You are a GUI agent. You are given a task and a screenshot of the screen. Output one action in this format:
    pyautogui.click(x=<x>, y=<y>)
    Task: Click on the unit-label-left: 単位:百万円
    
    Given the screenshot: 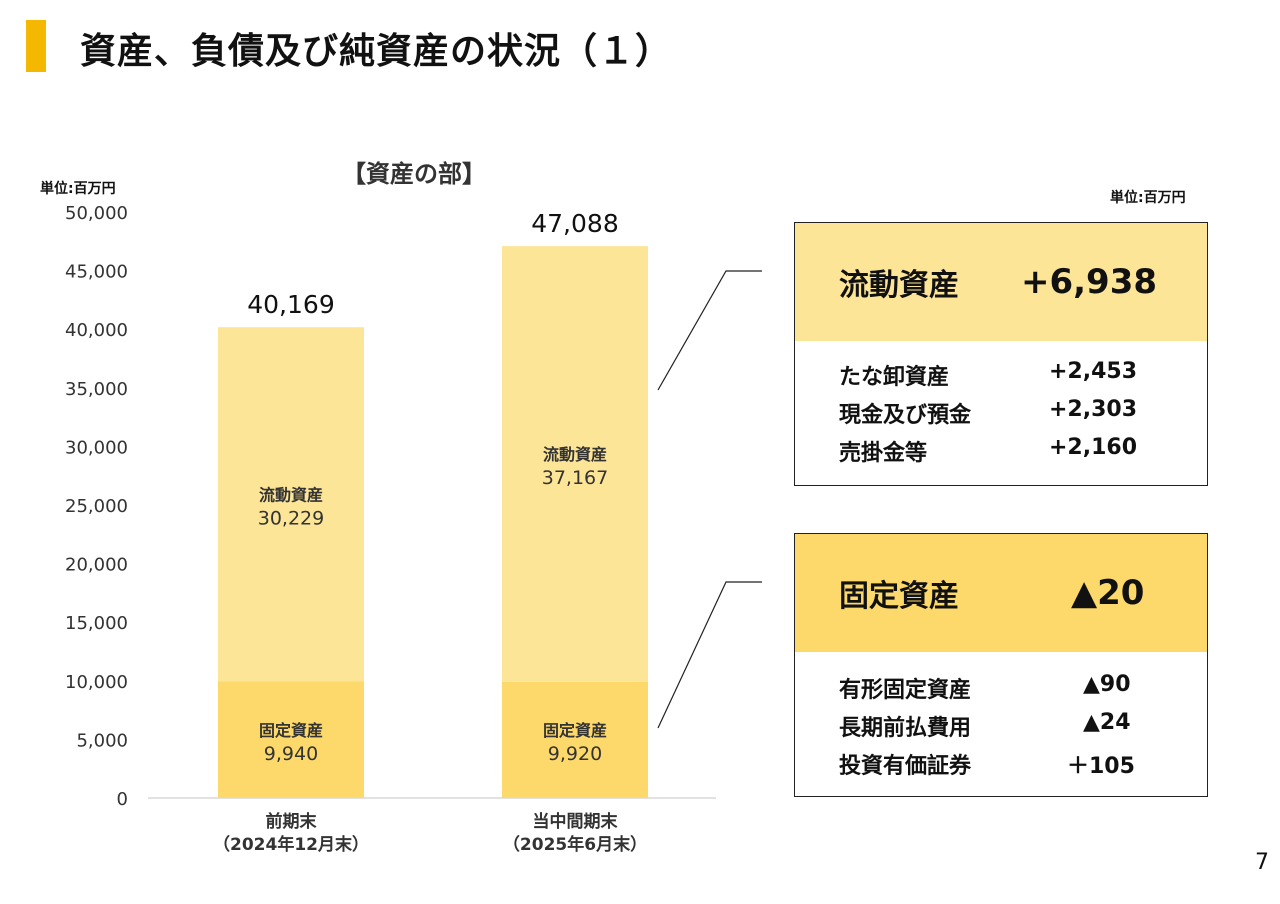 What is the action you would take?
    pyautogui.click(x=78, y=189)
    